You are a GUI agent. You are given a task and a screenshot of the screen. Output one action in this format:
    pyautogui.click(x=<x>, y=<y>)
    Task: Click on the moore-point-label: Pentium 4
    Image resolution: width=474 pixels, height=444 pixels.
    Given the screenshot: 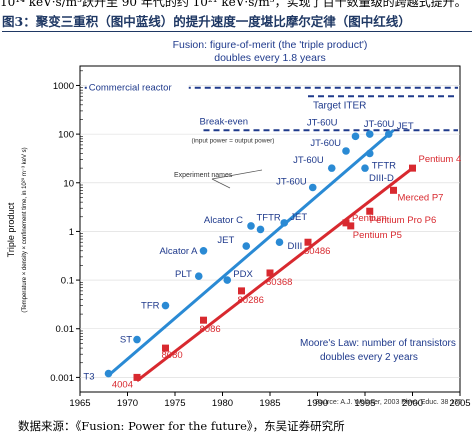 What is the action you would take?
    pyautogui.click(x=440, y=159)
    